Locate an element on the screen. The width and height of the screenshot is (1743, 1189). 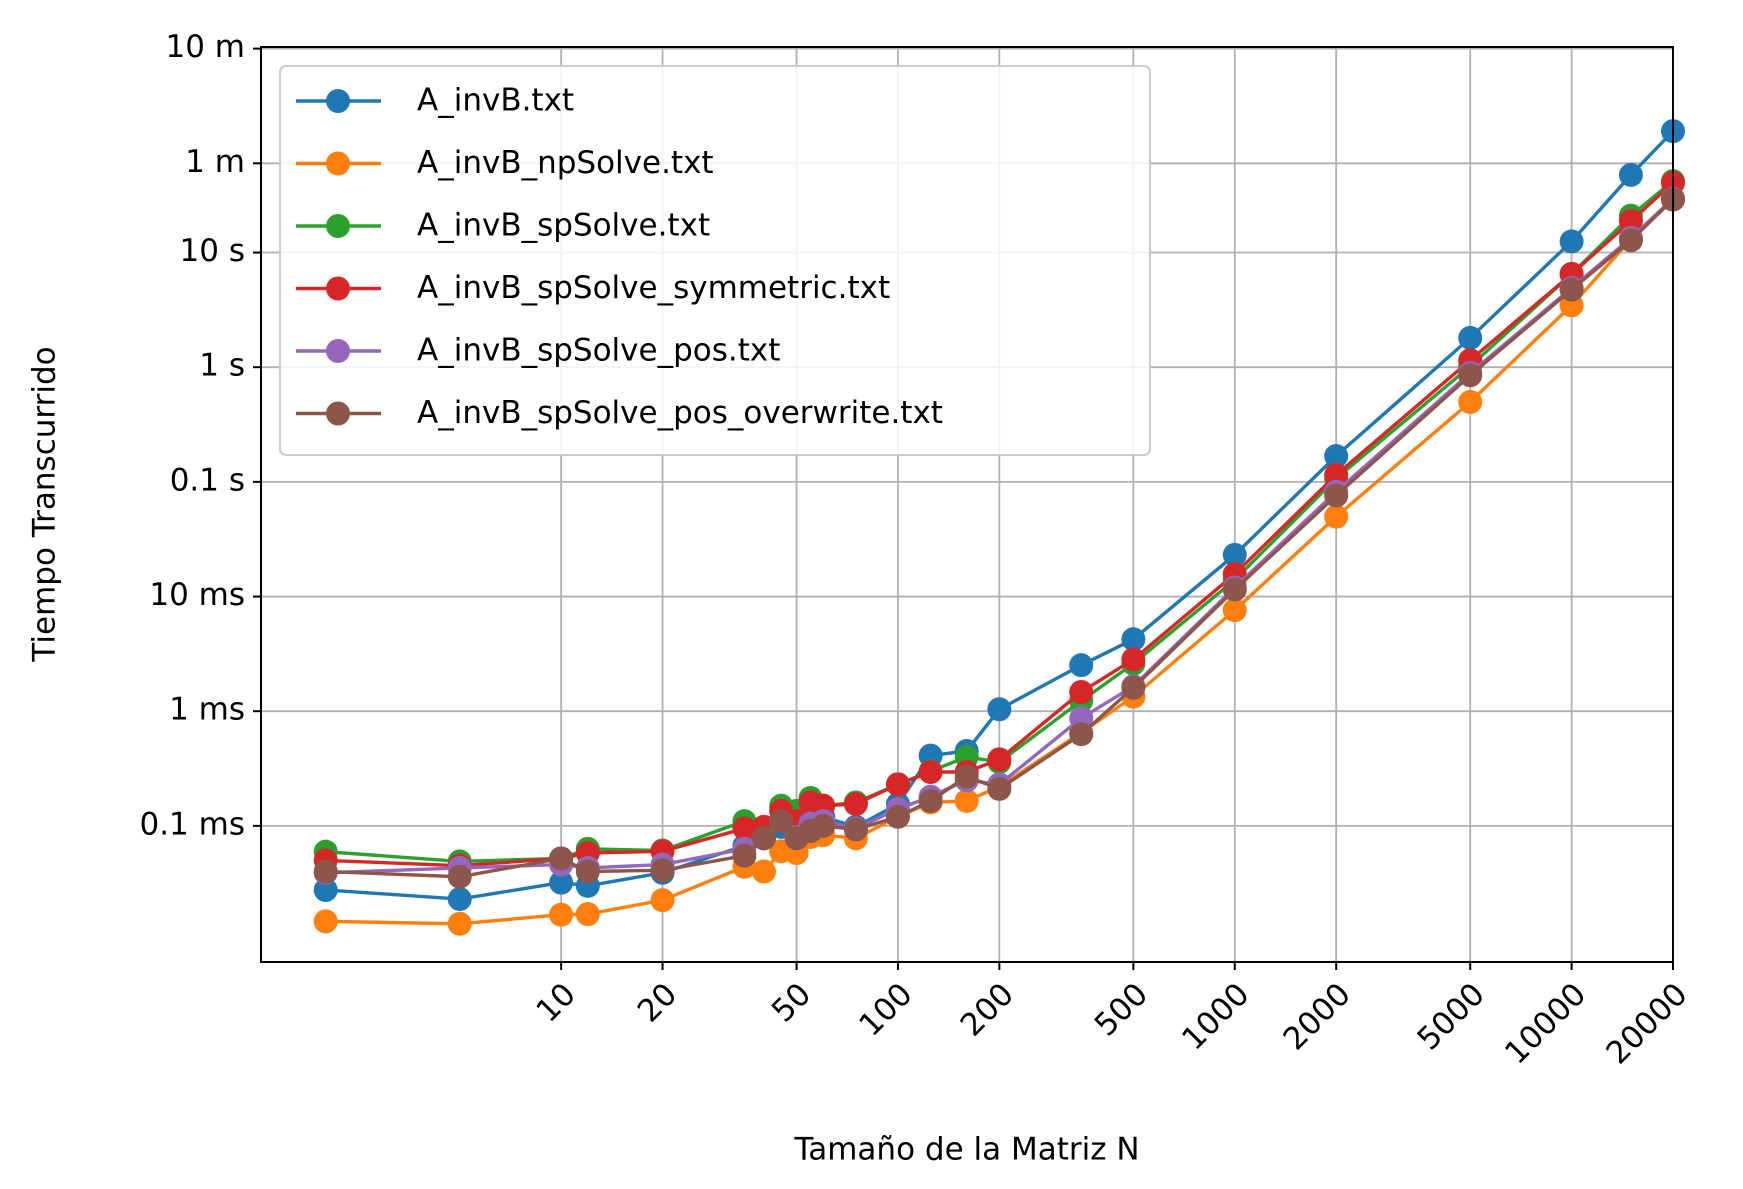
x-tick-label: 20 is located at coordinates (657, 1002).